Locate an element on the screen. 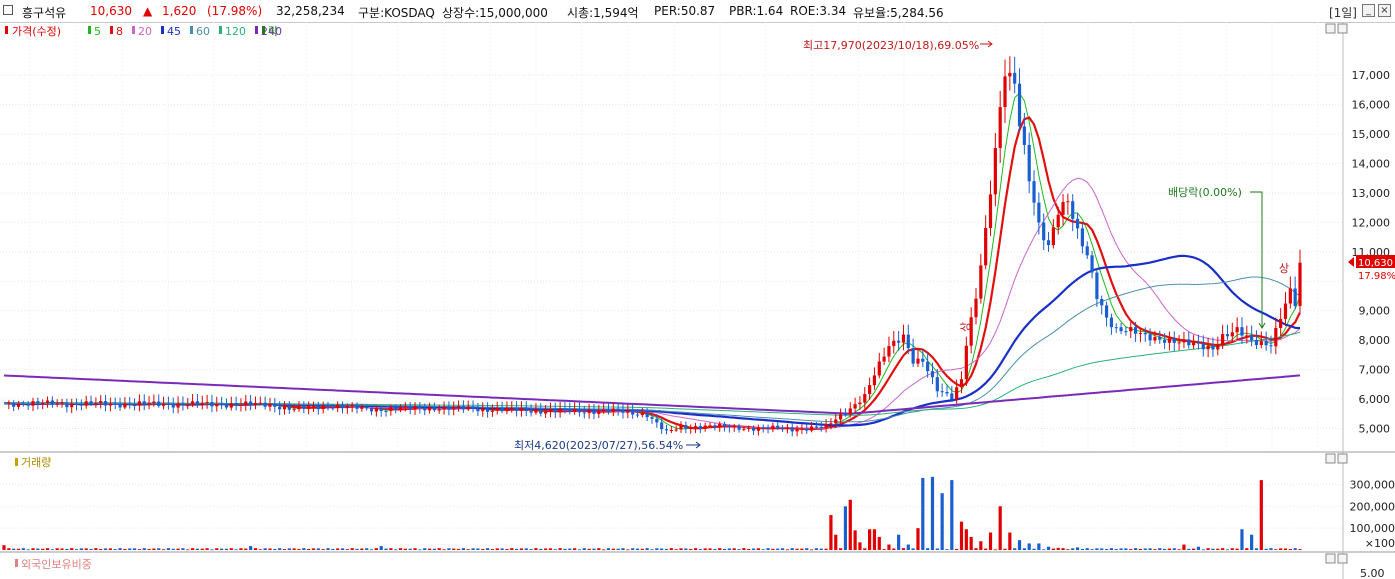 The image size is (1395, 579). legend-ma-label-8: 8 is located at coordinates (119, 31).